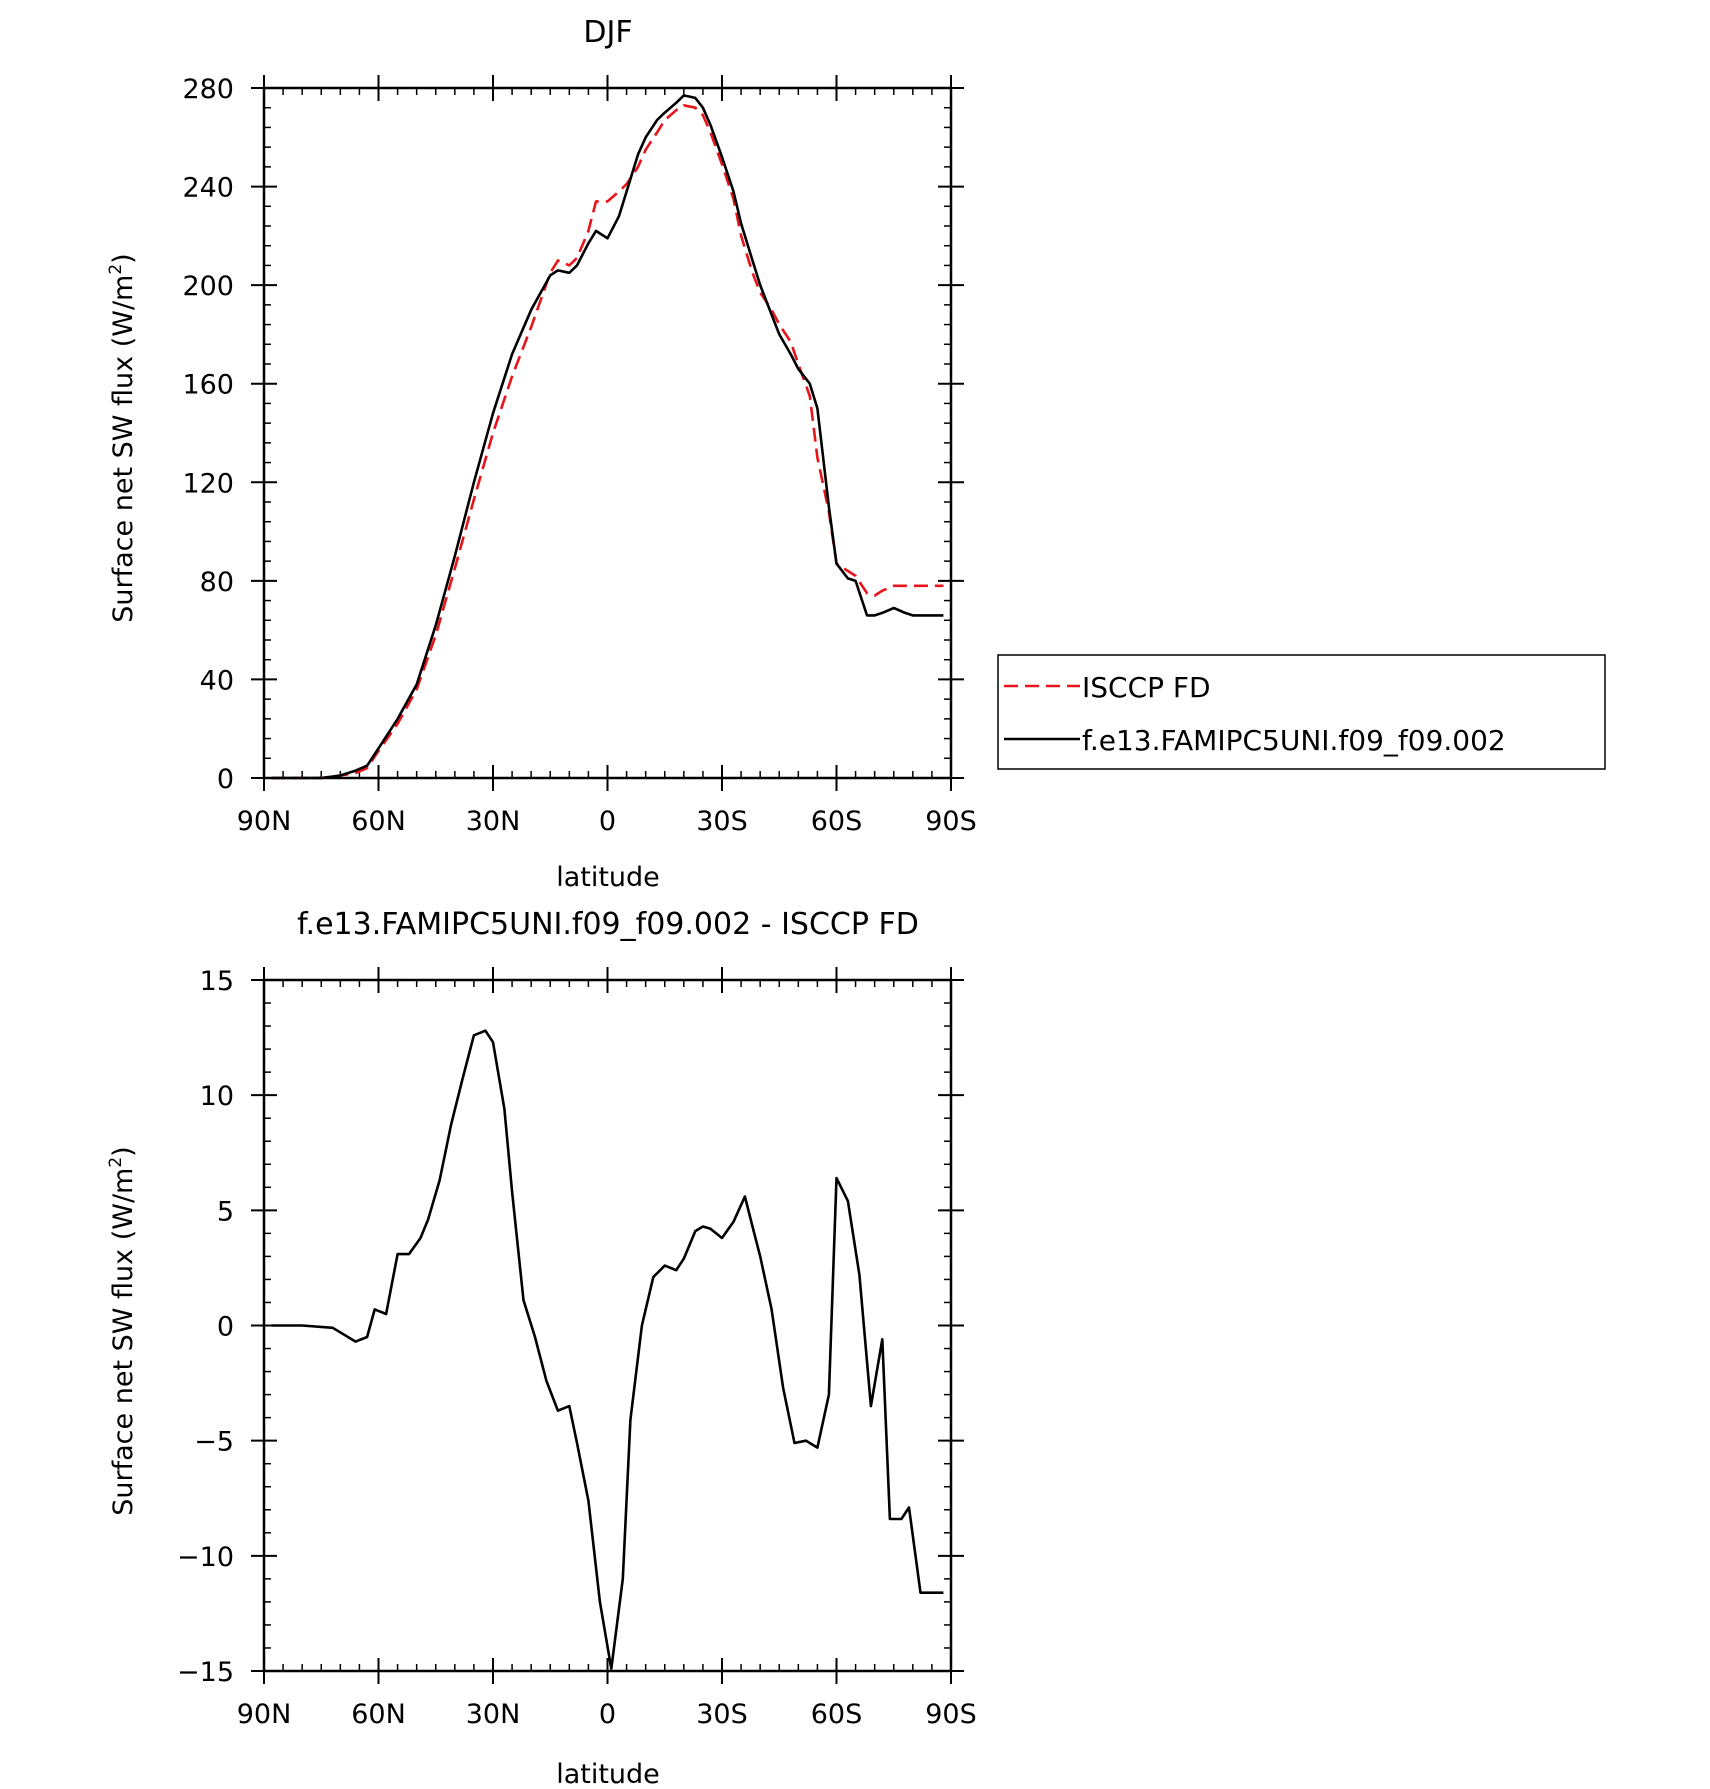  I want to click on y-tick-label: 10, so click(217, 1096).